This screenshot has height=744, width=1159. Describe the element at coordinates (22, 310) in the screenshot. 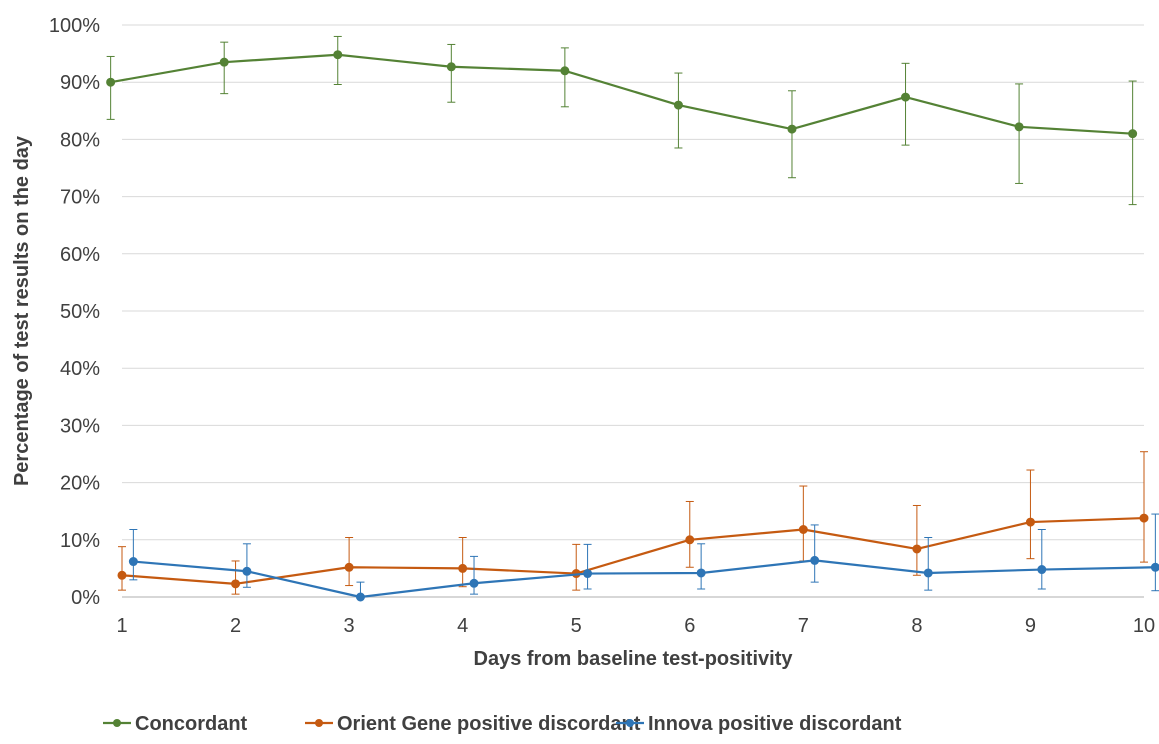

I see `y-axis-title: Percentage of test results on the day` at that location.